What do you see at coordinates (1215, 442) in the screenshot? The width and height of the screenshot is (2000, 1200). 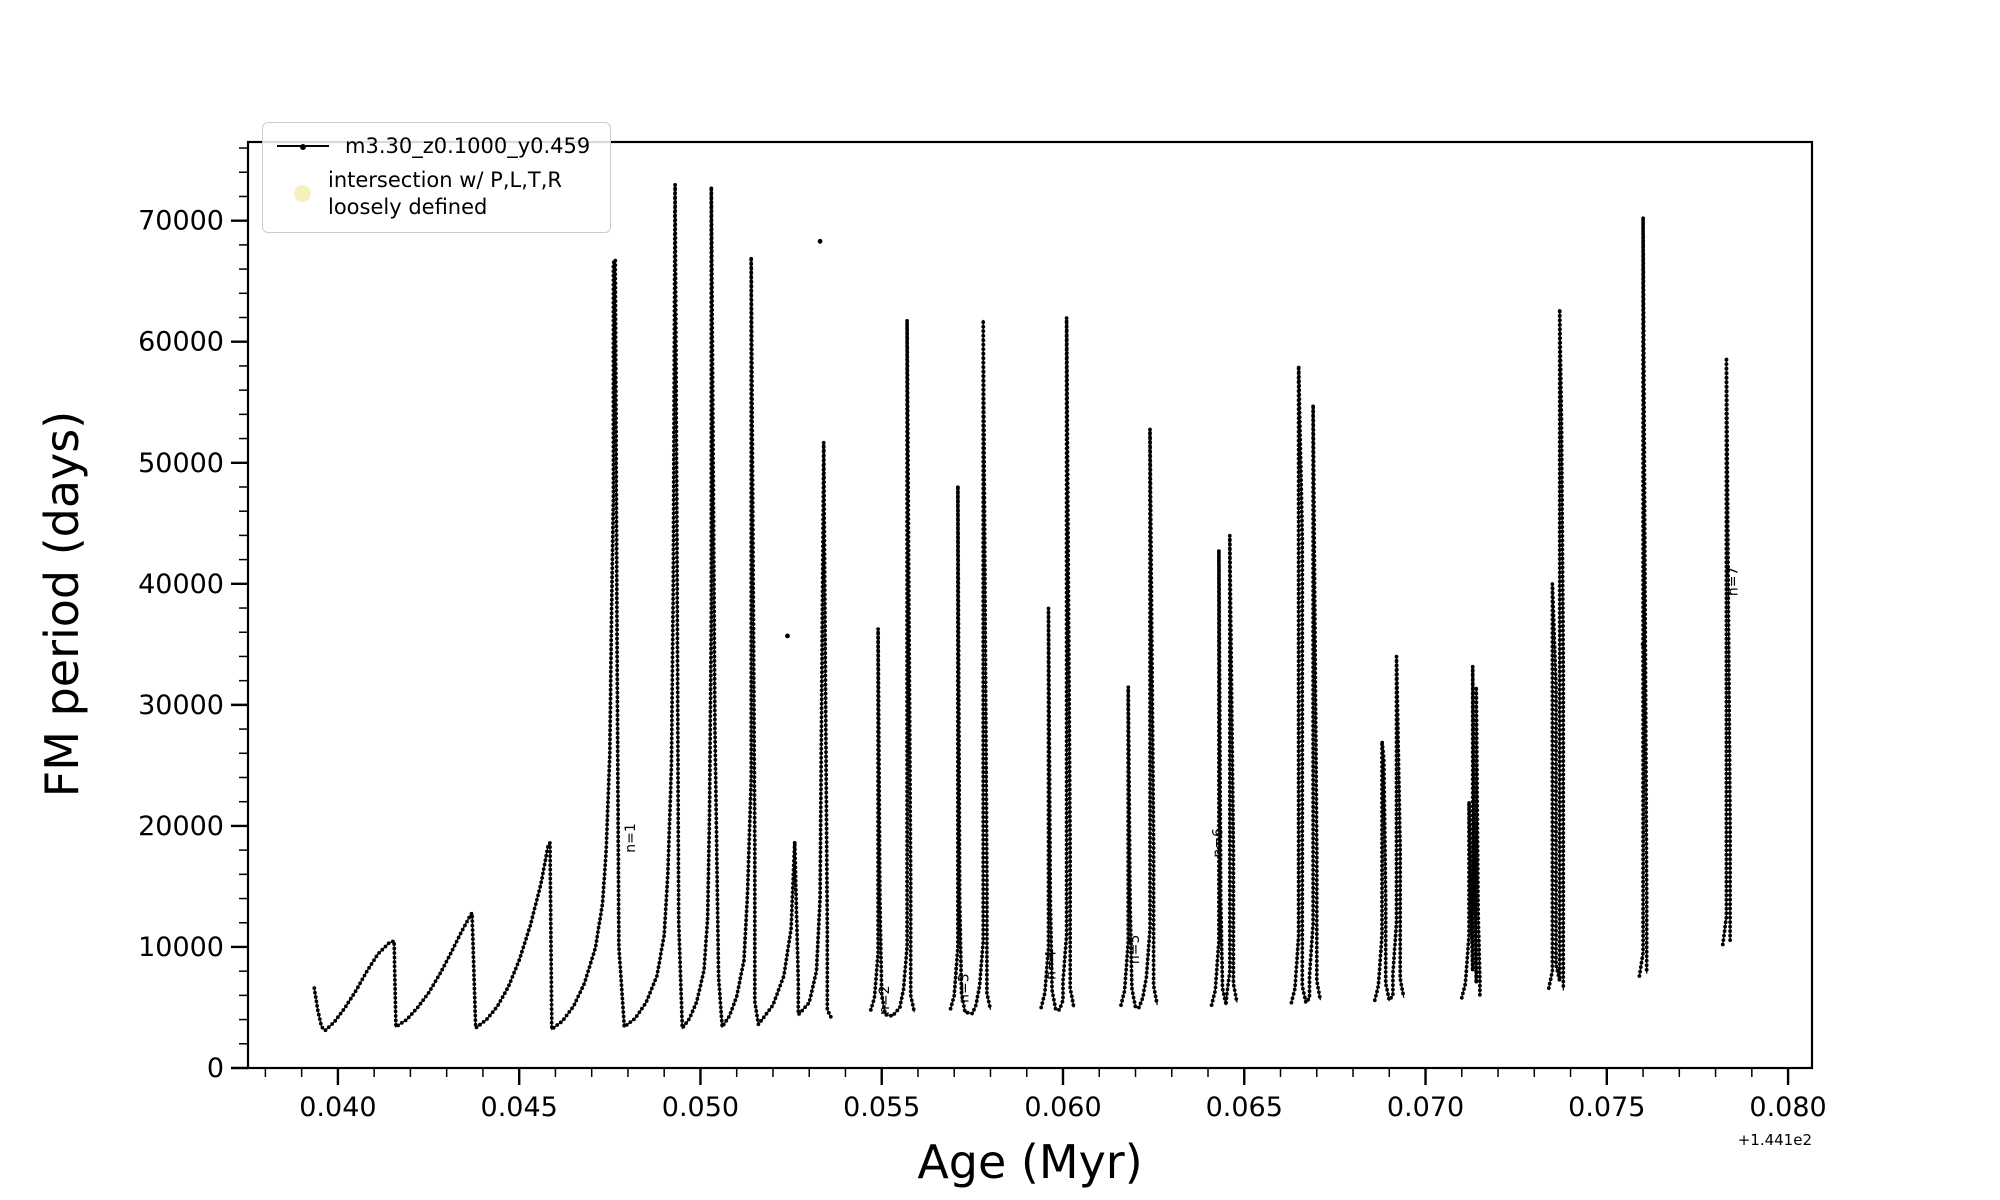 I see `isolated-points` at bounding box center [1215, 442].